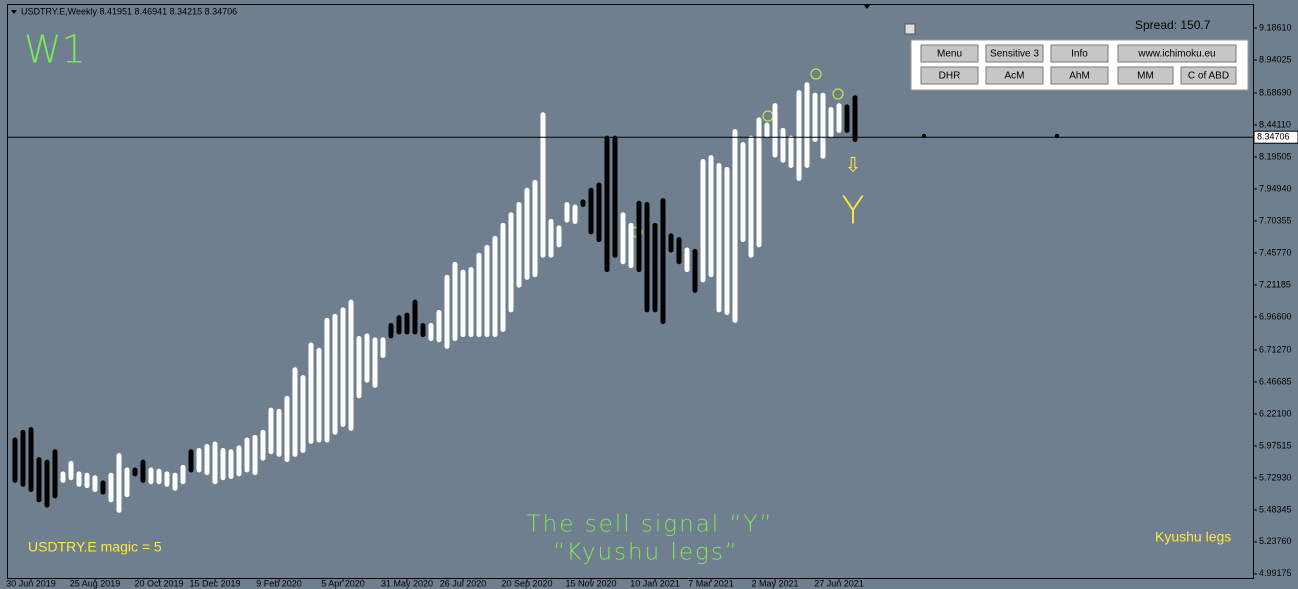 This screenshot has width=1298, height=589. Describe the element at coordinates (407, 583) in the screenshot. I see `x-tick-label: 31 May 2020` at that location.